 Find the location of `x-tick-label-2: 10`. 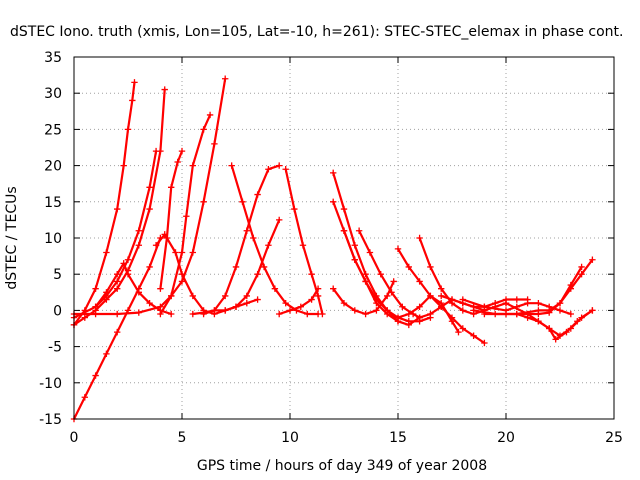

x-tick-label-2: 10 is located at coordinates (290, 438).